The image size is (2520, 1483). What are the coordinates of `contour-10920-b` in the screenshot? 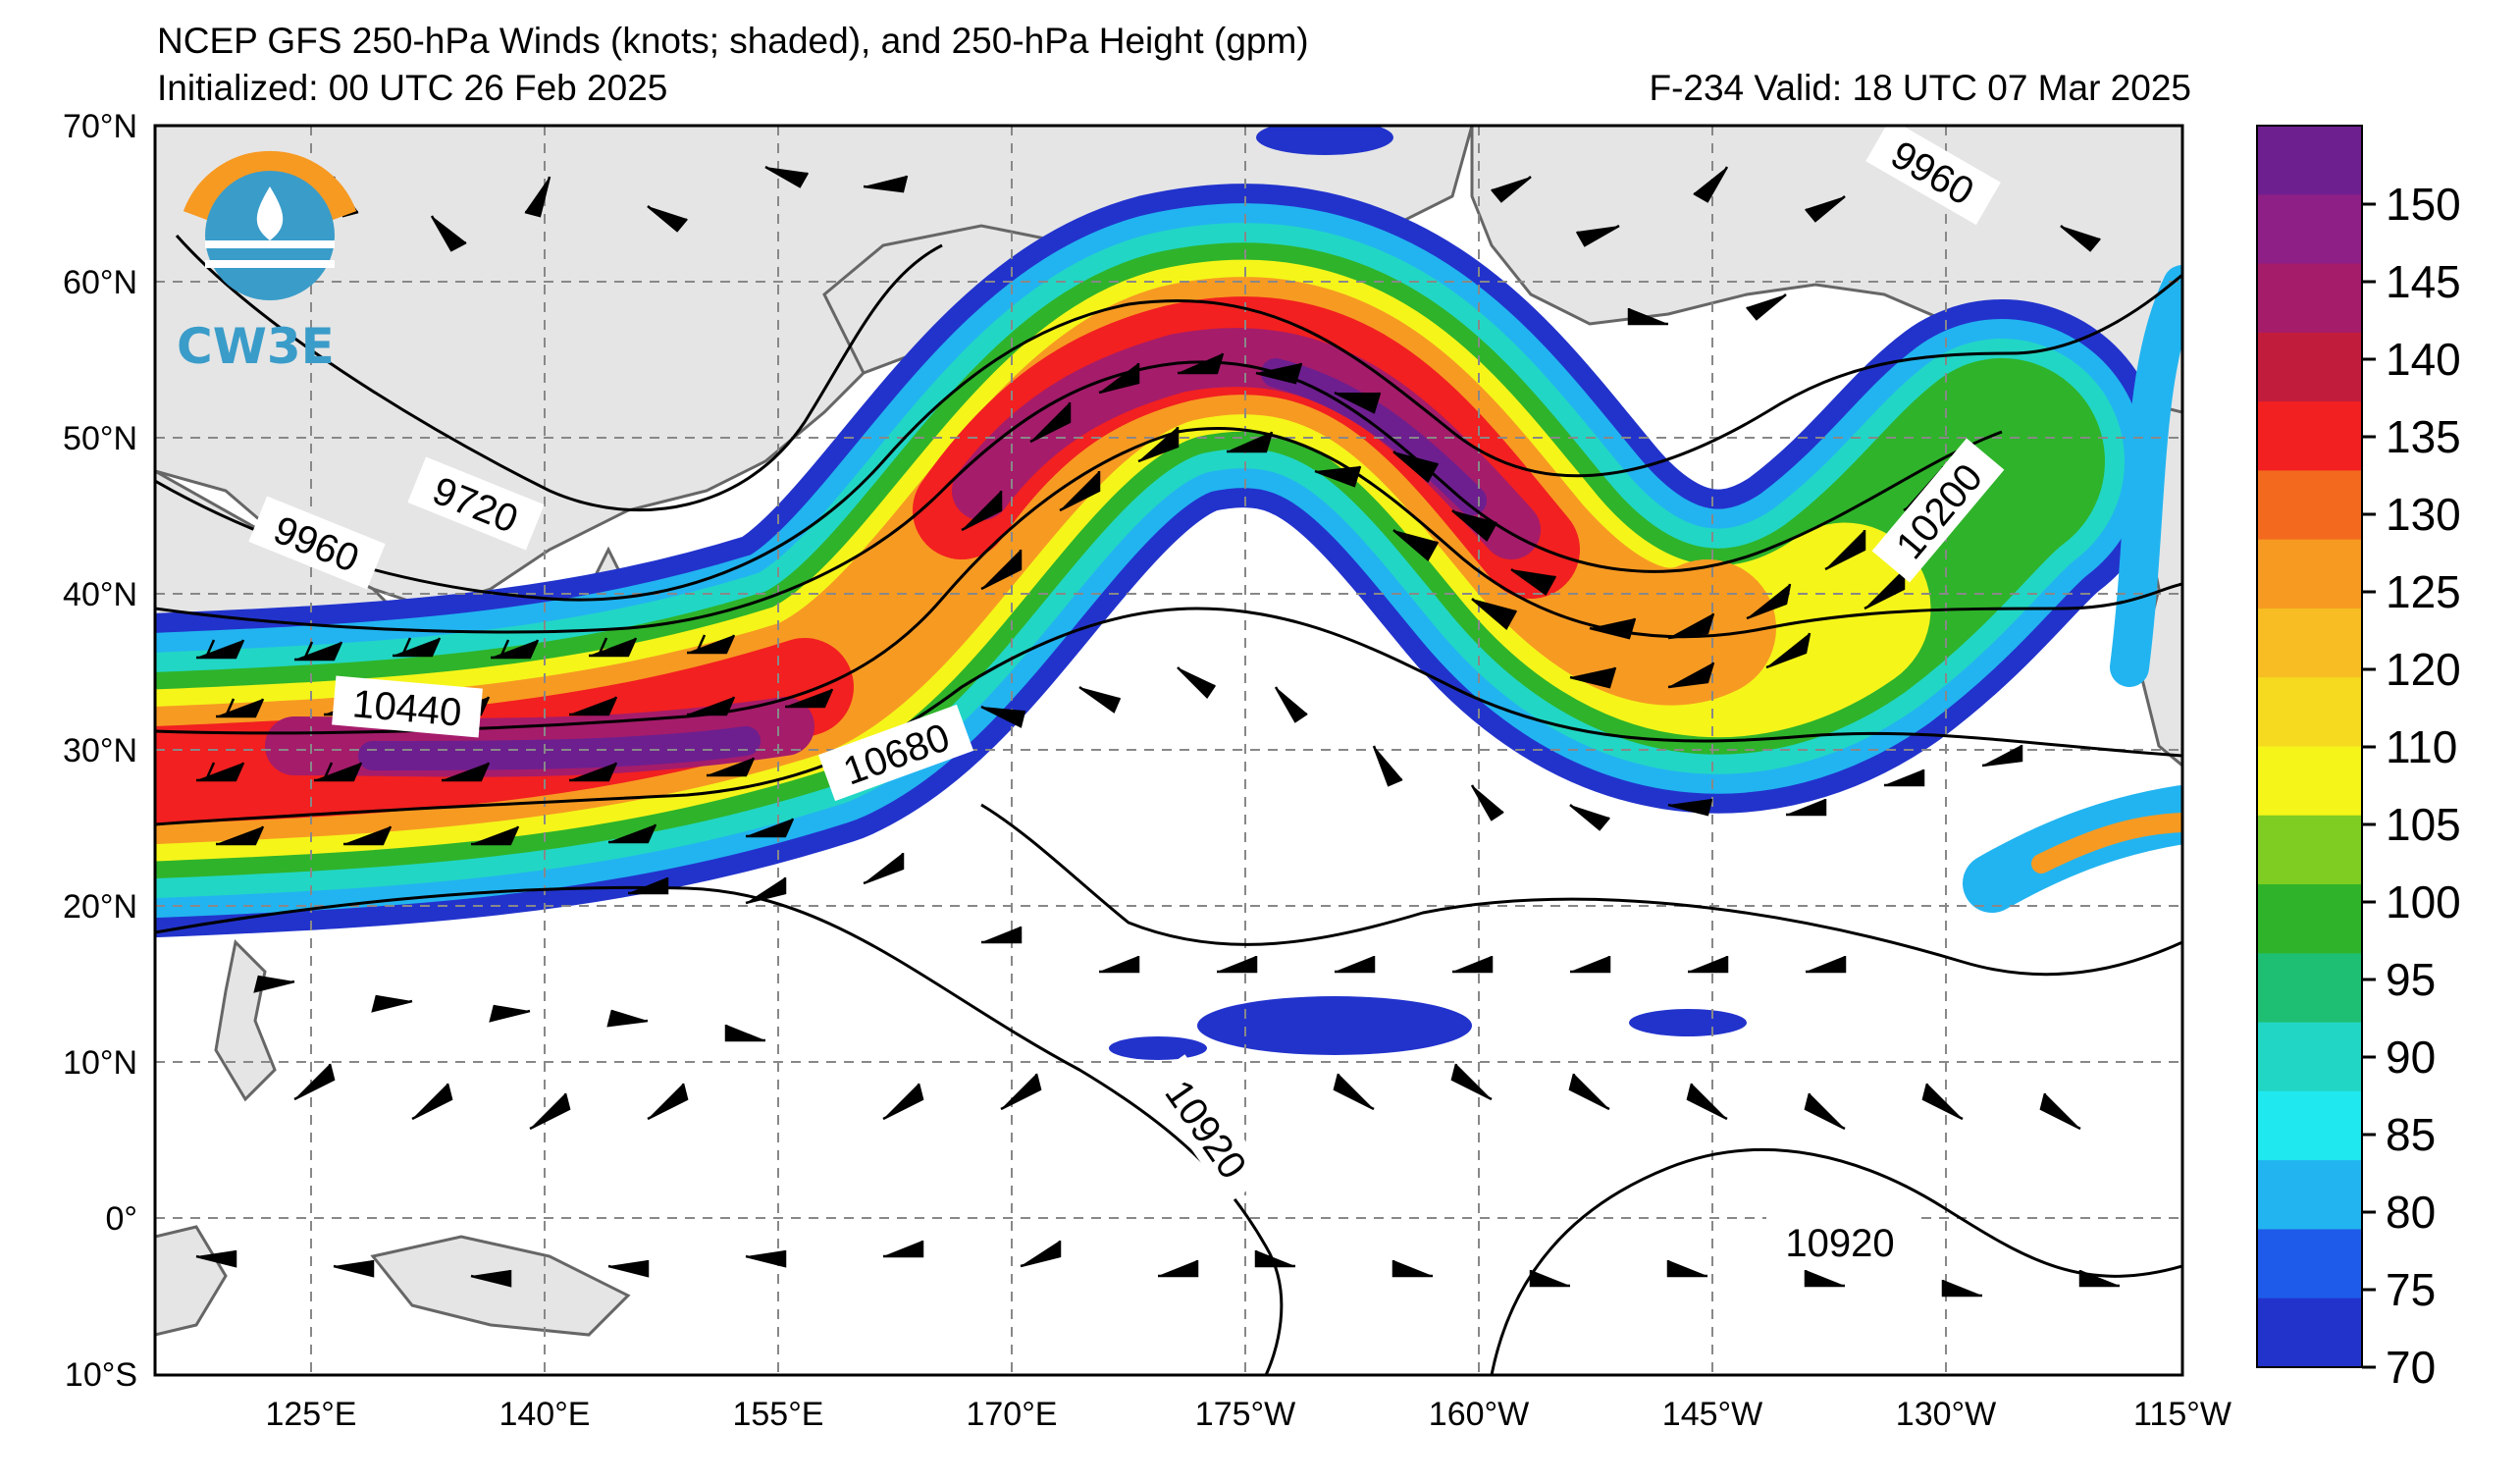 It's located at (1581, 890).